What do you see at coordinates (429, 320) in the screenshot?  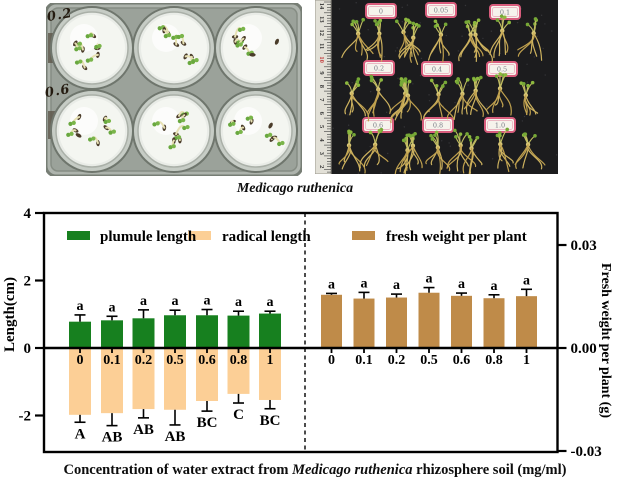 I see `fresh-weight-bar-0.5` at bounding box center [429, 320].